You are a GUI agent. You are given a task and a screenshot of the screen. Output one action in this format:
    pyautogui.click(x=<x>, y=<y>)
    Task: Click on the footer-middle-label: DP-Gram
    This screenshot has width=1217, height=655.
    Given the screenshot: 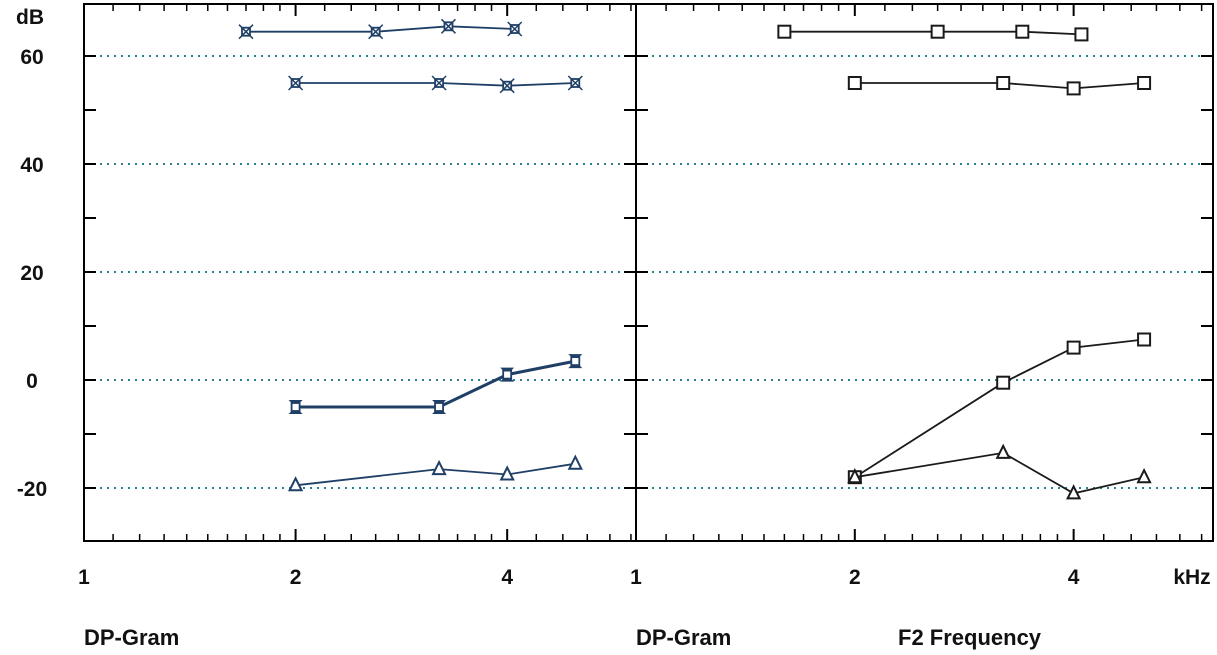 What is the action you would take?
    pyautogui.click(x=683, y=637)
    